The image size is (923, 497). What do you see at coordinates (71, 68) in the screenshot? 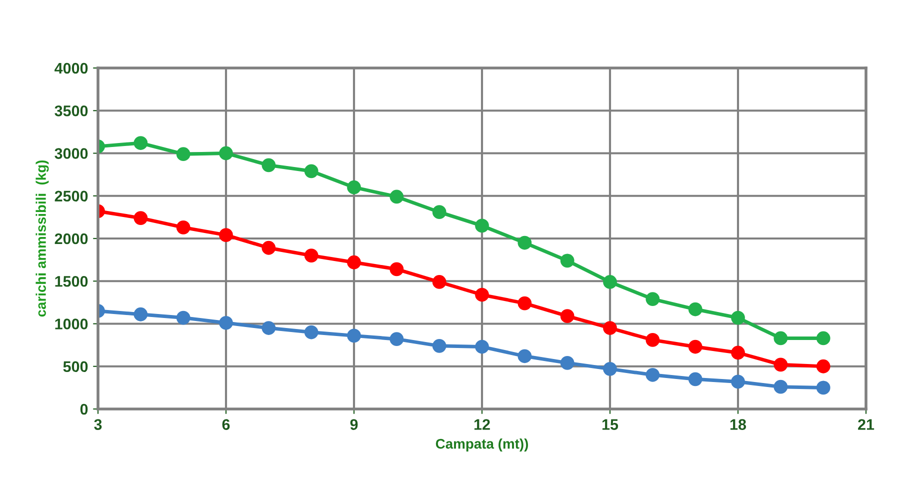
I see `y-tick-label: 4000` at bounding box center [71, 68].